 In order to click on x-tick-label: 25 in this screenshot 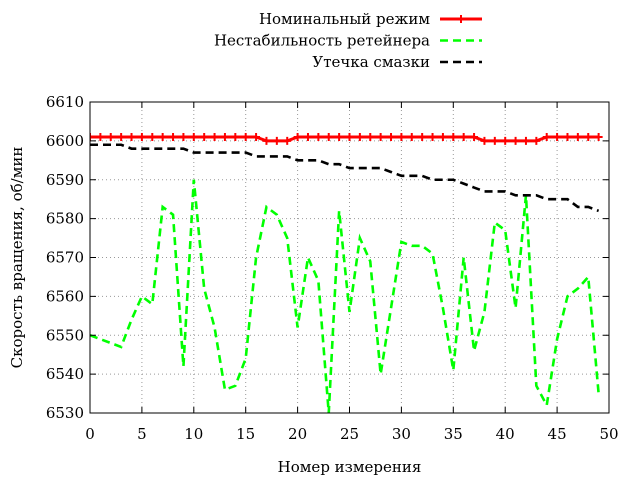, I will do `click(349, 434)`.